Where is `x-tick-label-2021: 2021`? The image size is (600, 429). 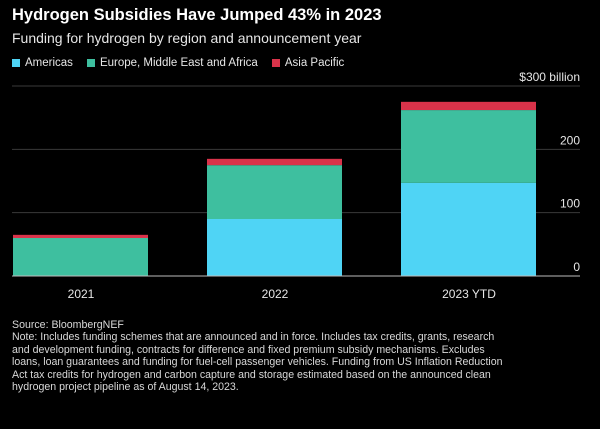
x-tick-label-2021: 2021 is located at coordinates (81, 294).